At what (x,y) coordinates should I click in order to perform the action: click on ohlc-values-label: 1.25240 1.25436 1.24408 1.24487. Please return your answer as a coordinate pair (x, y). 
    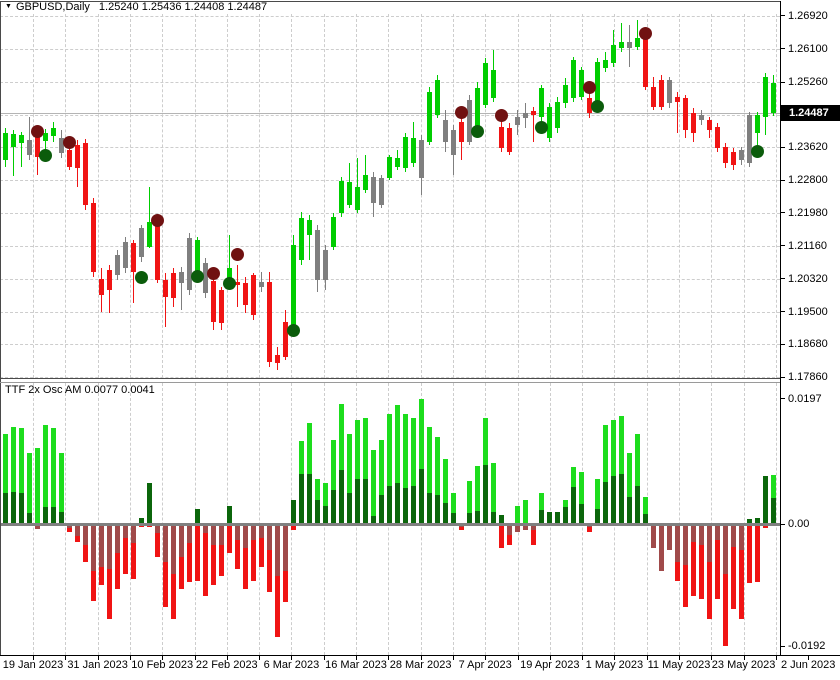
    Looking at the image, I should click on (183, 7).